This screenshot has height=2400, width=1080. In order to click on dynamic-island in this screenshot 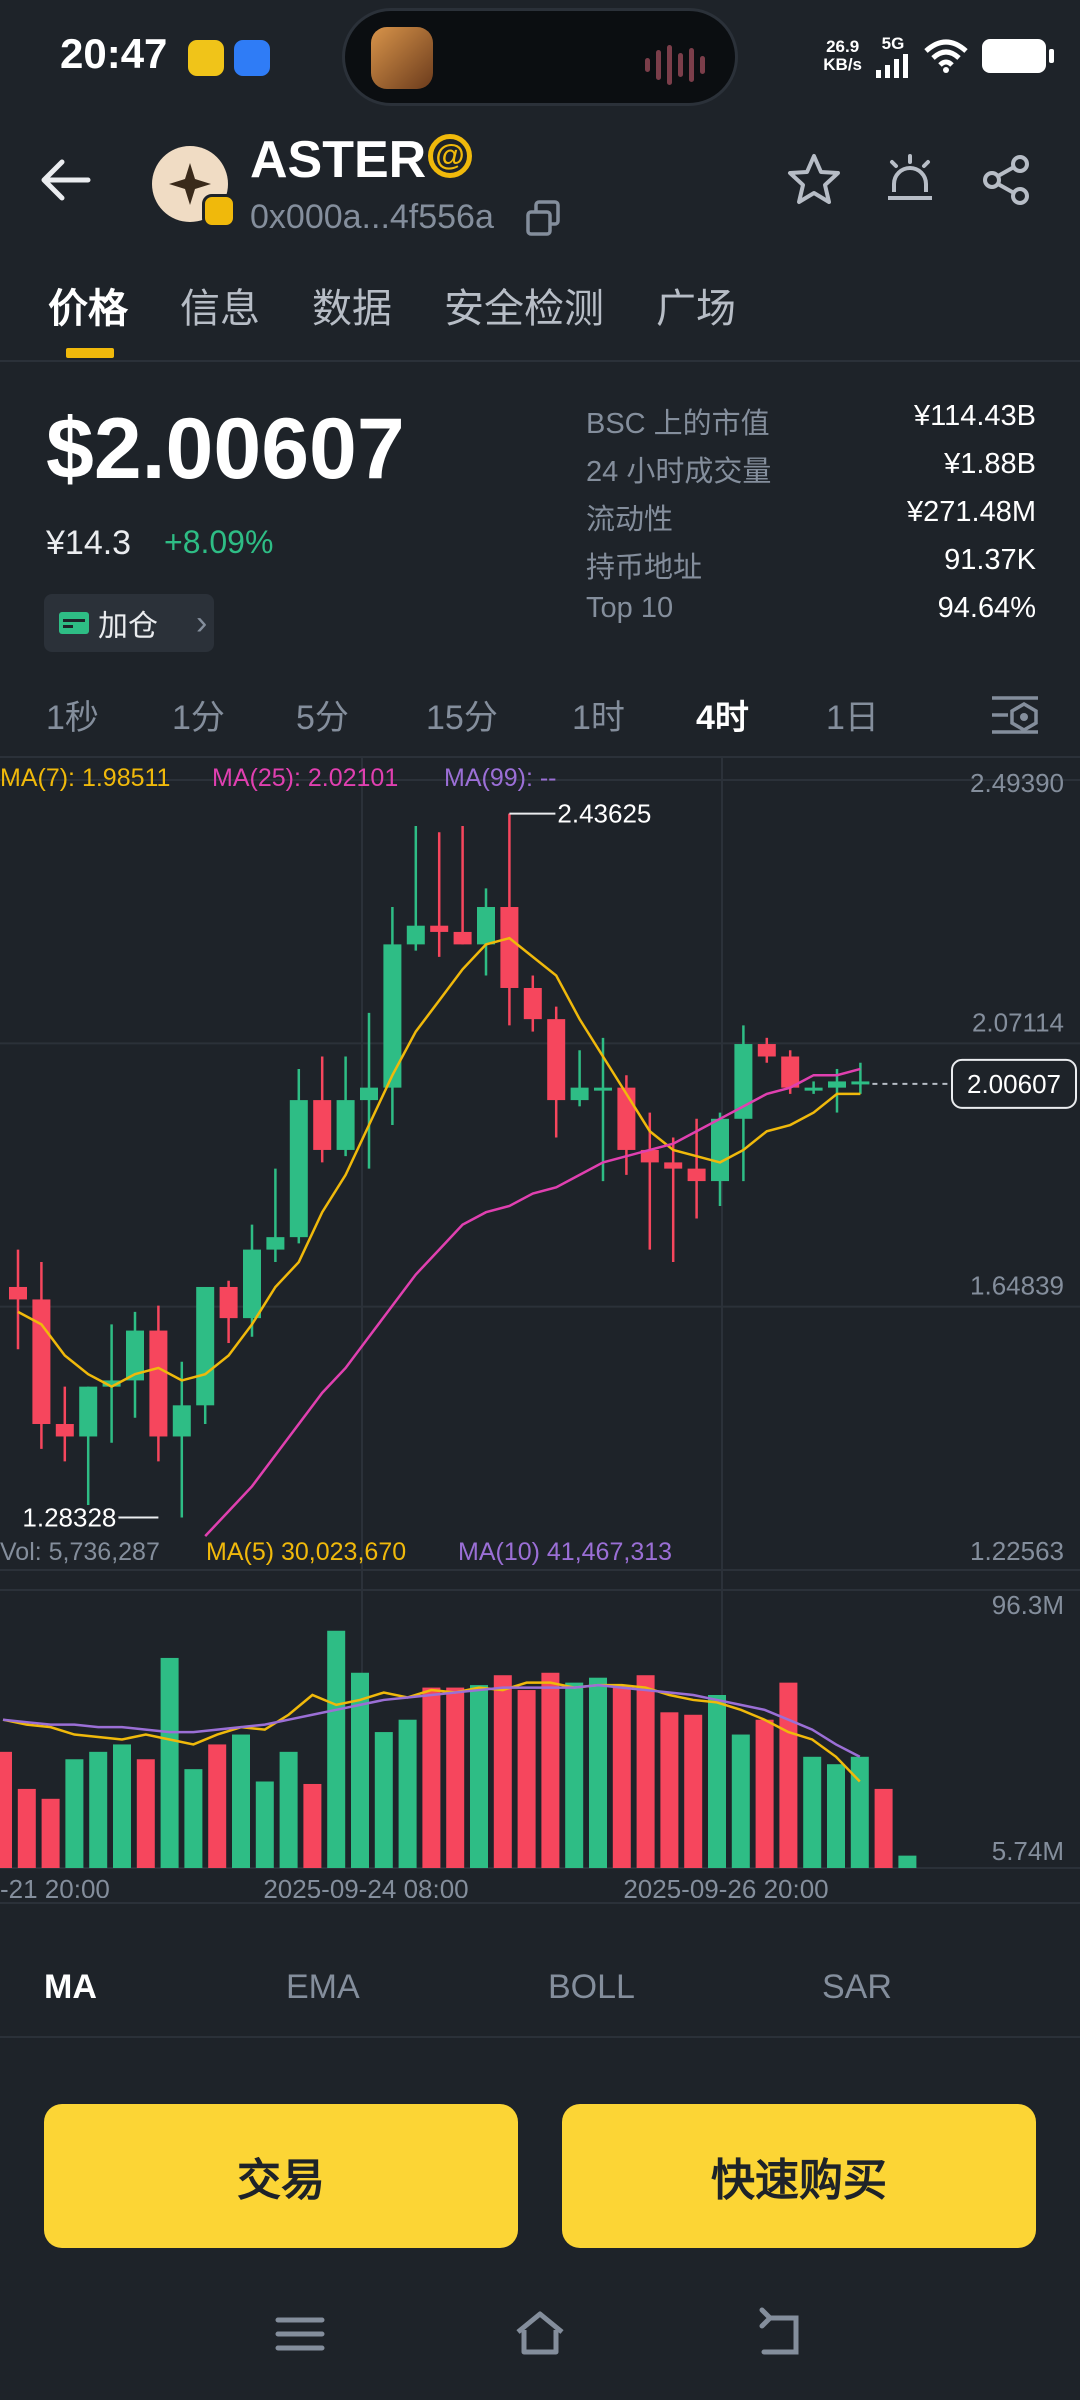, I will do `click(540, 57)`.